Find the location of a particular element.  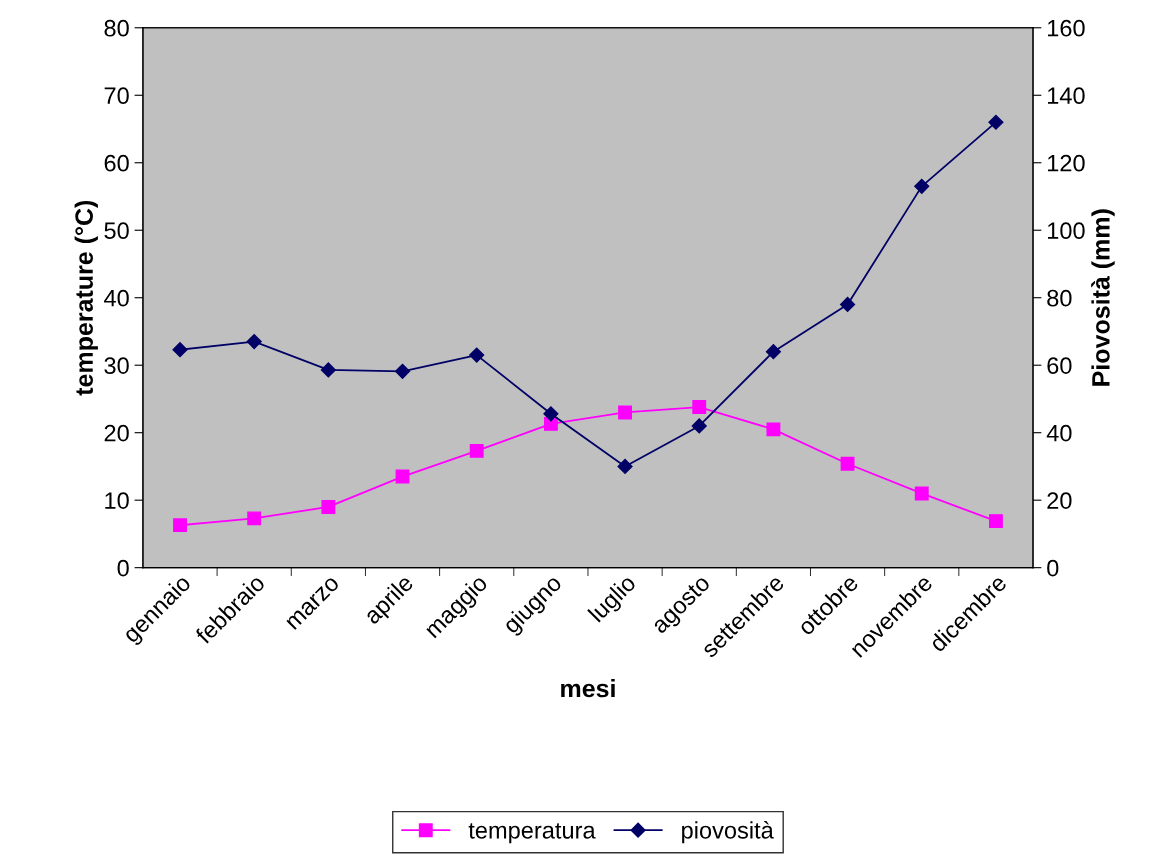

y-axis-title: temperature (°C) is located at coordinates (86, 298).